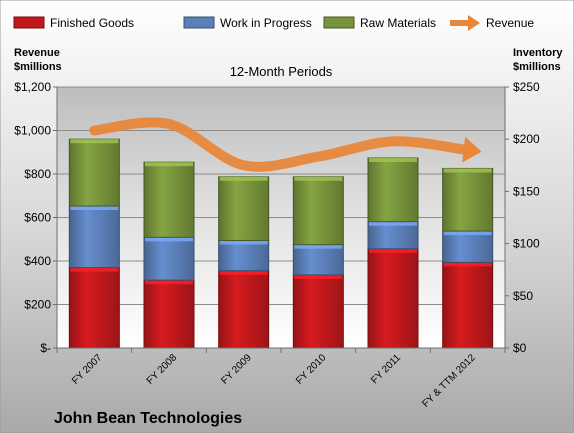  What do you see at coordinates (474, 23) in the screenshot?
I see `legend-swatch-revenue-arrow` at bounding box center [474, 23].